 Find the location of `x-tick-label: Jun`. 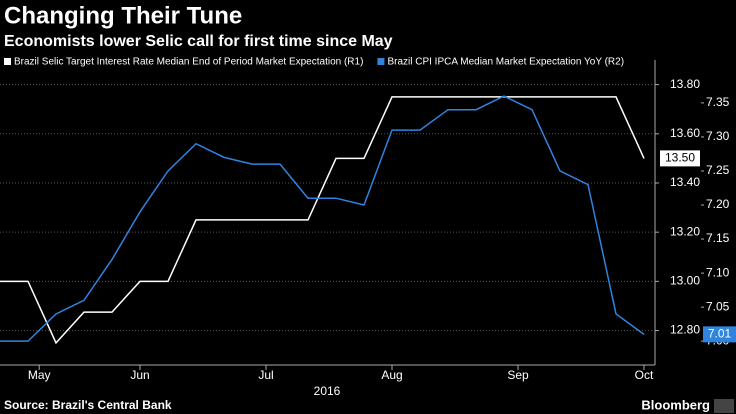

x-tick-label: Jun is located at coordinates (139, 375).